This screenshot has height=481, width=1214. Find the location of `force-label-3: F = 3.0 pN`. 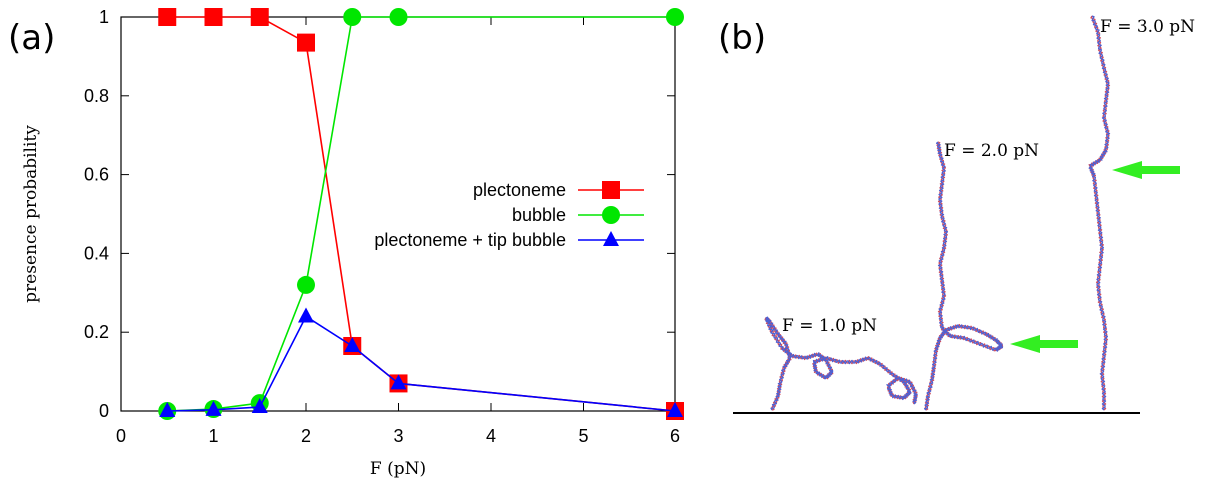

force-label-3: F = 3.0 pN is located at coordinates (1147, 27).